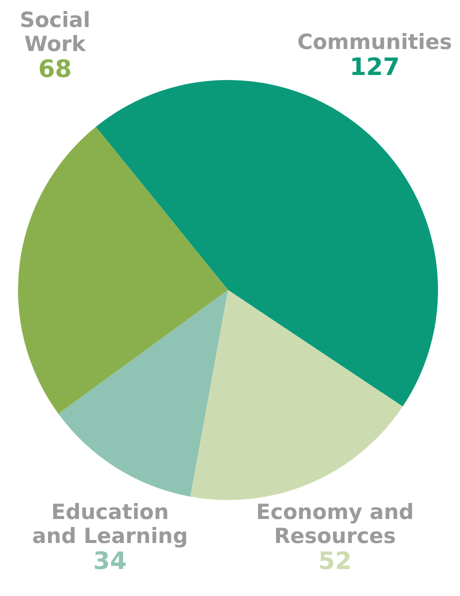 The image size is (460, 596). I want to click on slice-label: Education and Learning, so click(110, 524).